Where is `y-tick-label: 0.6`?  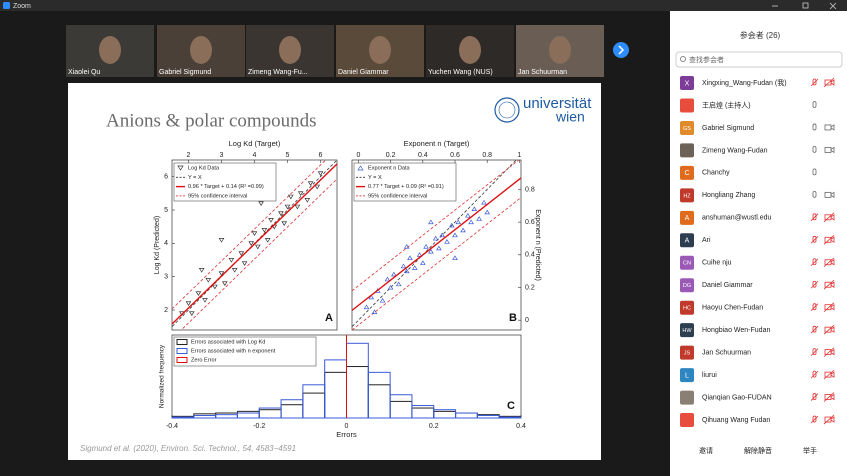 y-tick-label: 0.6 is located at coordinates (530, 222).